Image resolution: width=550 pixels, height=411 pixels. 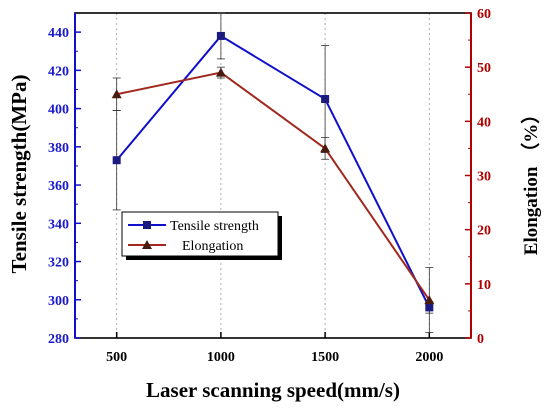 I want to click on y-left-tick-label-7: 420, so click(x=58, y=71).